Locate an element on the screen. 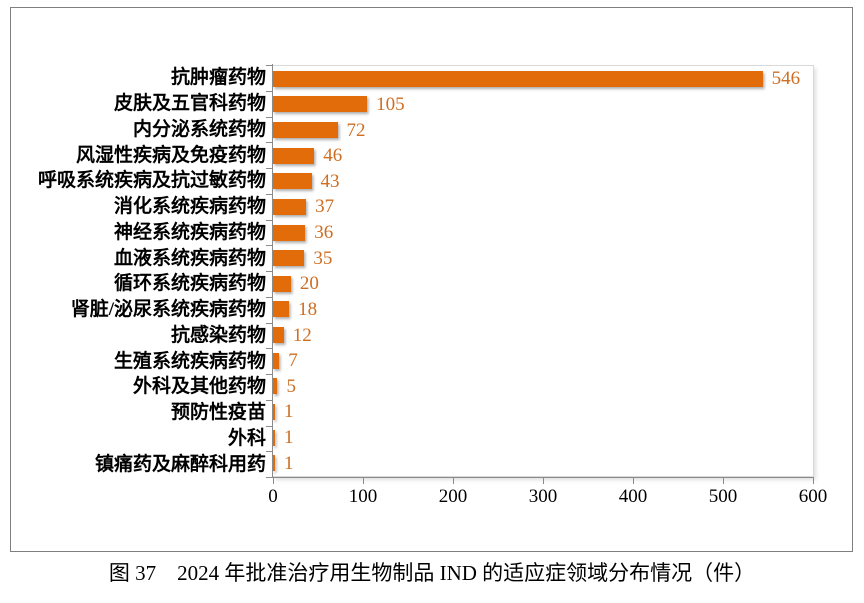  category-label: 抗感染药物 is located at coordinates (218, 335).